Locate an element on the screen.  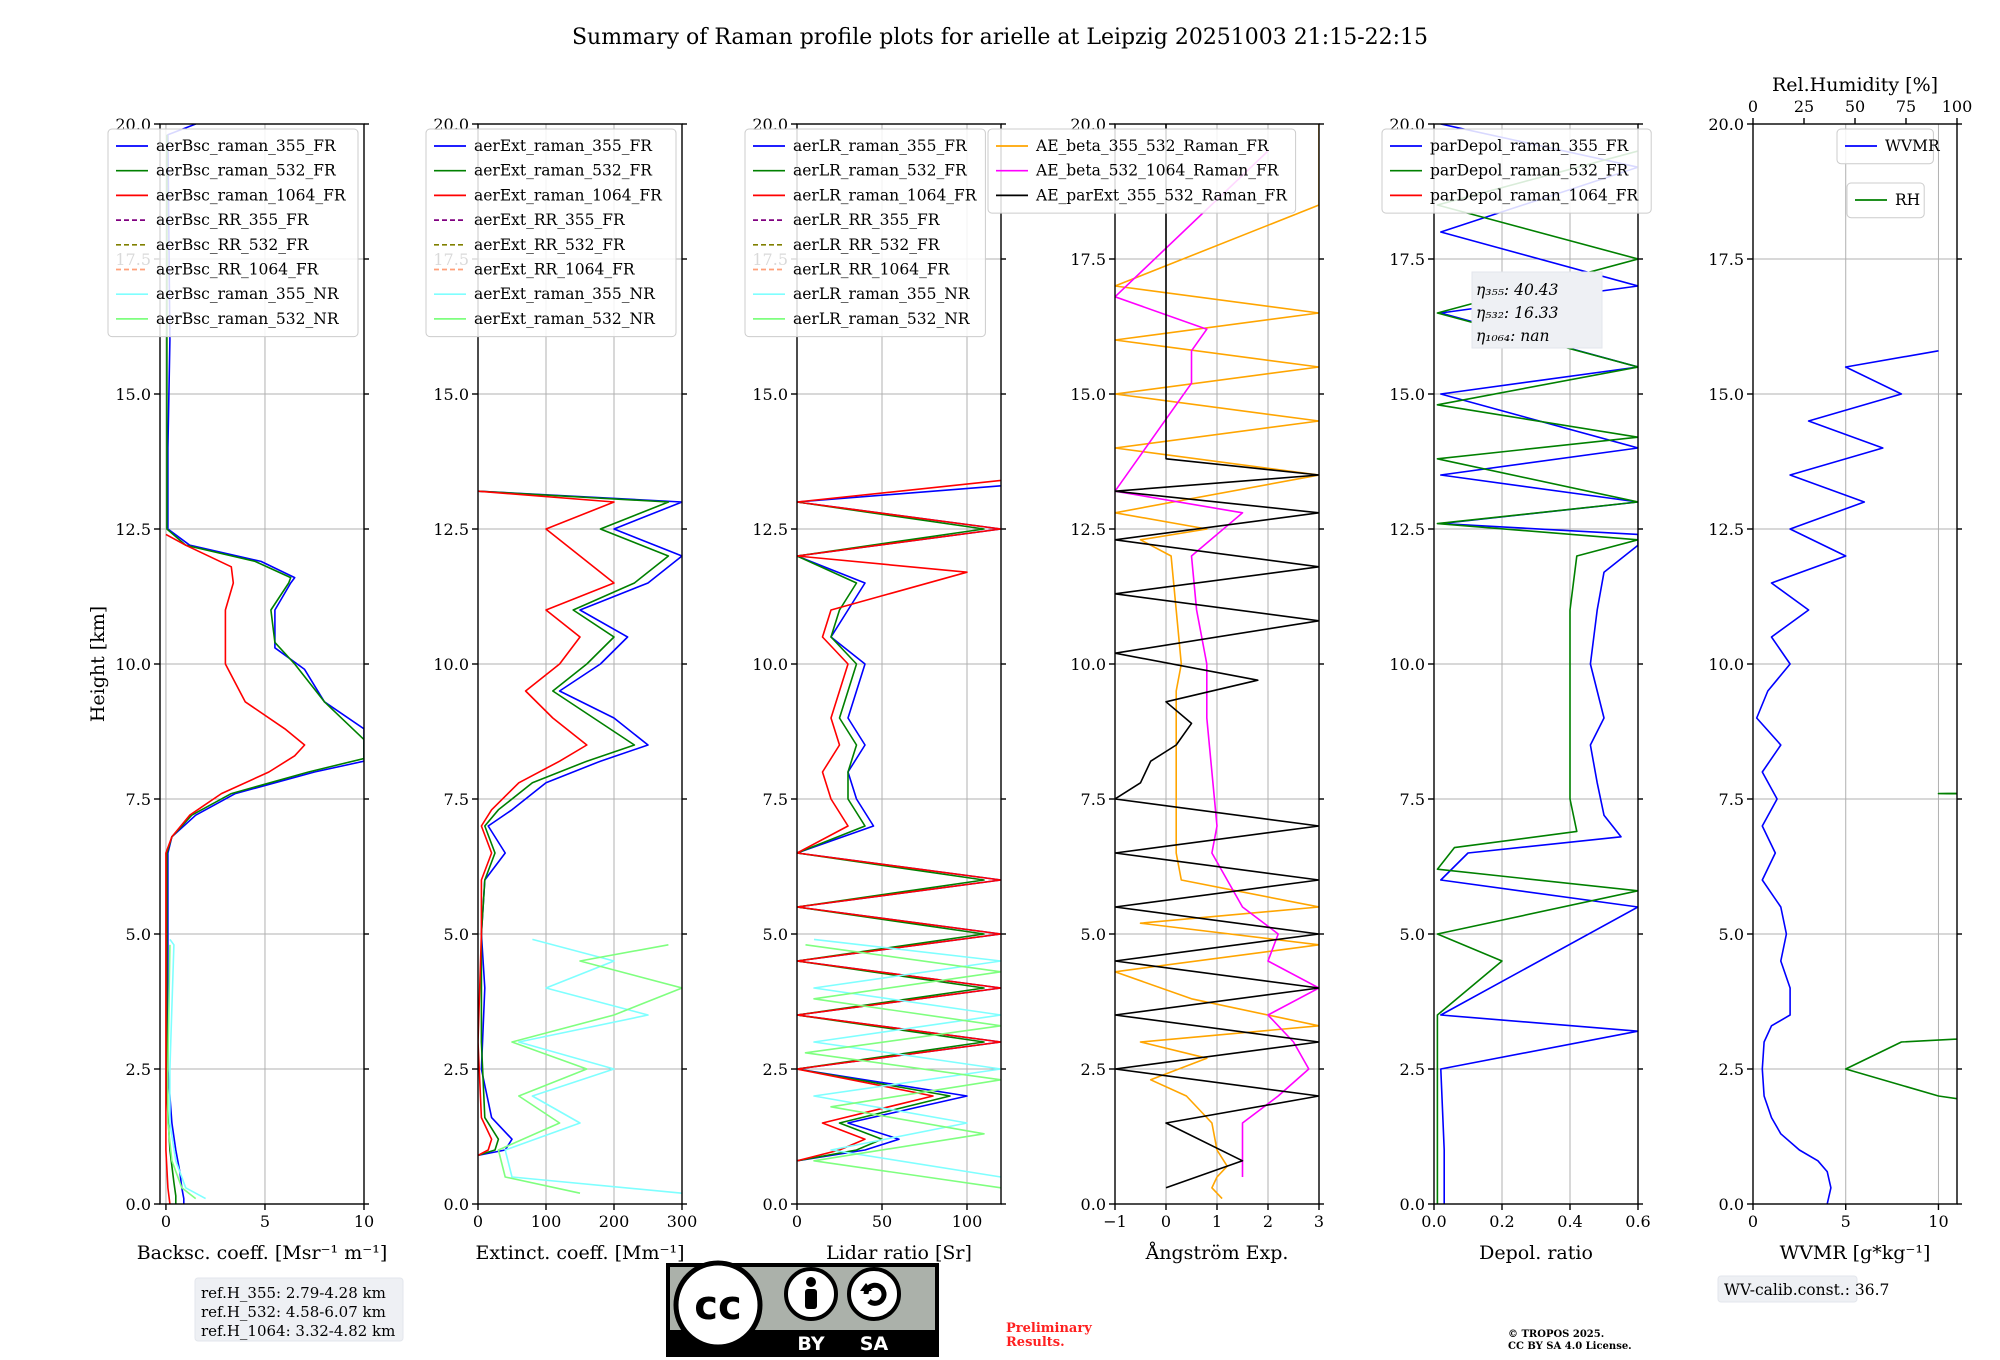
cc-by-sa-badge: cc BY SA is located at coordinates (802, 1308).